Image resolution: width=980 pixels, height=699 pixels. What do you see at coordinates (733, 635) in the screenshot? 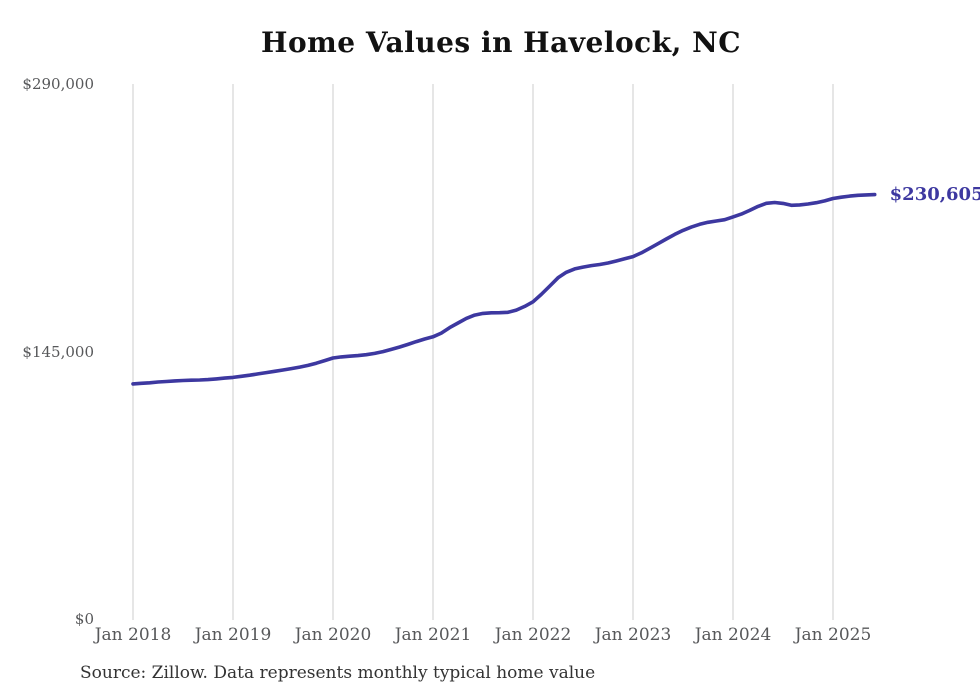
I see `x-tick-label: Jan 2024` at bounding box center [733, 635].